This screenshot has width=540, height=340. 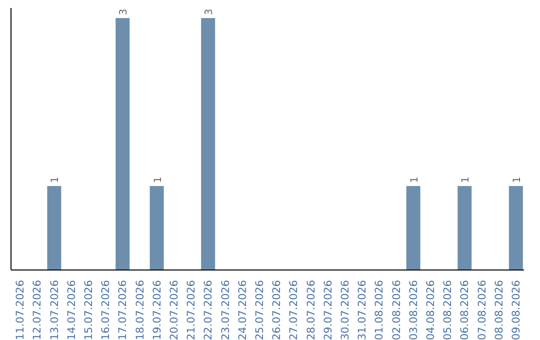 What do you see at coordinates (448, 310) in the screenshot?
I see `x-tick-label: 05.08.2026` at bounding box center [448, 310].